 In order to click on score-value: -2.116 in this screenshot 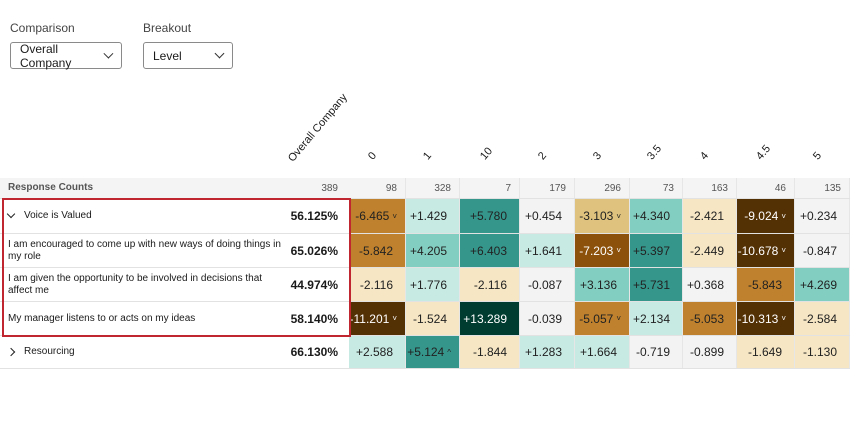, I will do `click(376, 284)`.